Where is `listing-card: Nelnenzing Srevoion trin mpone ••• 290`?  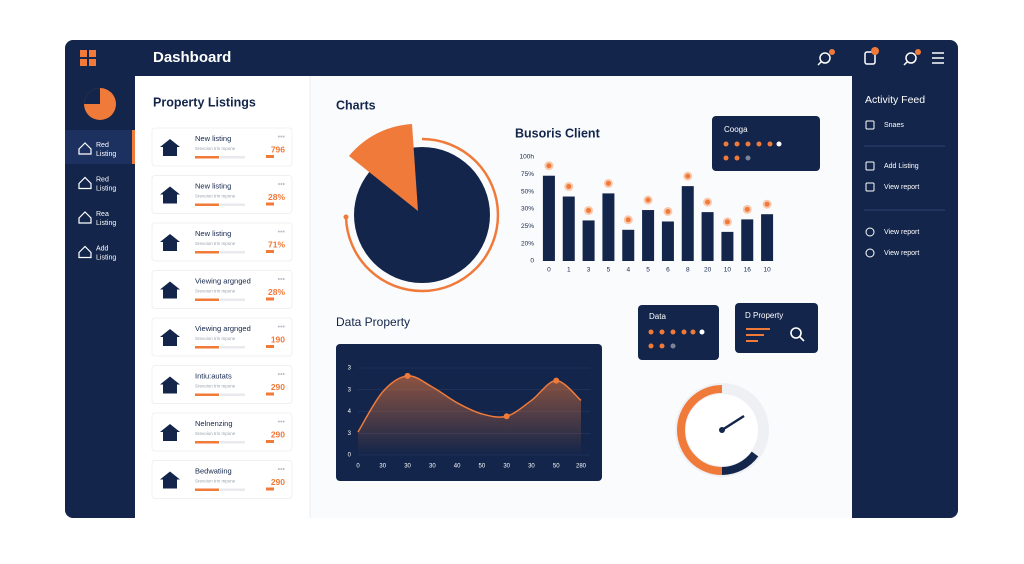 listing-card: Nelnenzing Srevoion trin mpone ••• 290 is located at coordinates (222, 432).